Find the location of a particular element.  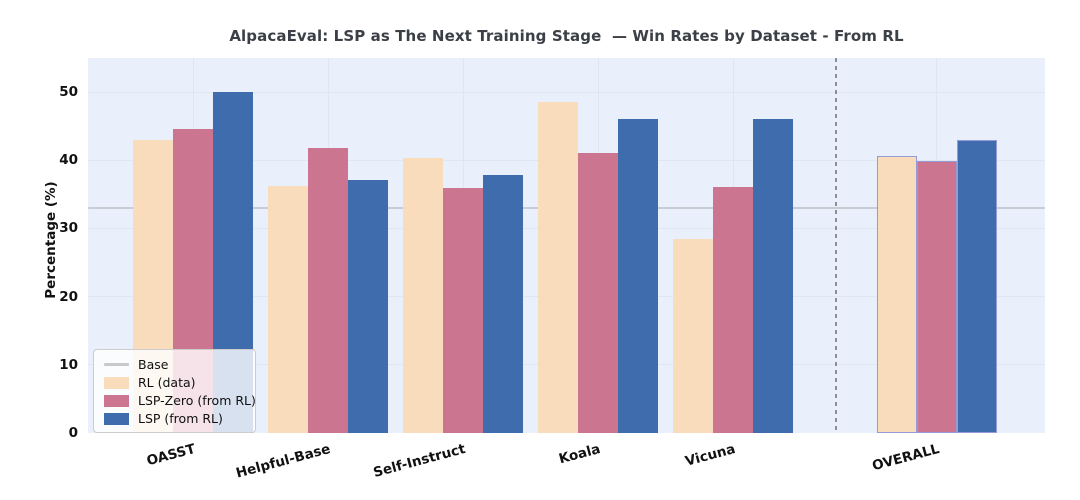

bar-lsp-zero-from-rl-koala is located at coordinates (598, 293).